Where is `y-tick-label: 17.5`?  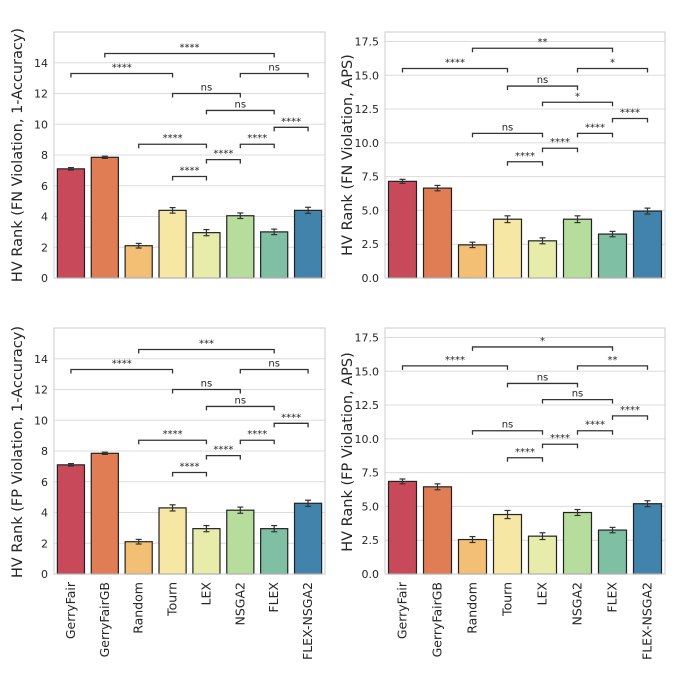
y-tick-label: 17.5 is located at coordinates (367, 41).